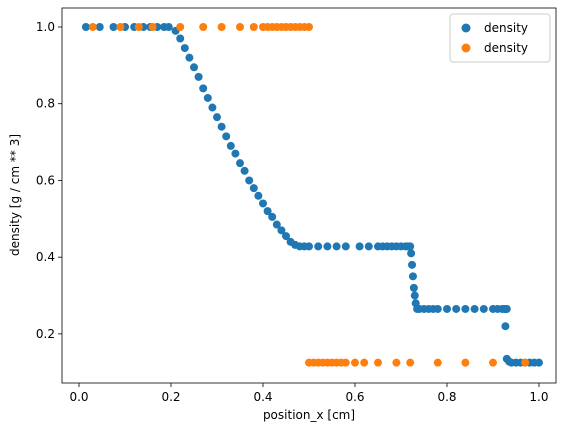 Image resolution: width=567 pixels, height=433 pixels. What do you see at coordinates (45, 334) in the screenshot?
I see `y-tick-label: 0.2` at bounding box center [45, 334].